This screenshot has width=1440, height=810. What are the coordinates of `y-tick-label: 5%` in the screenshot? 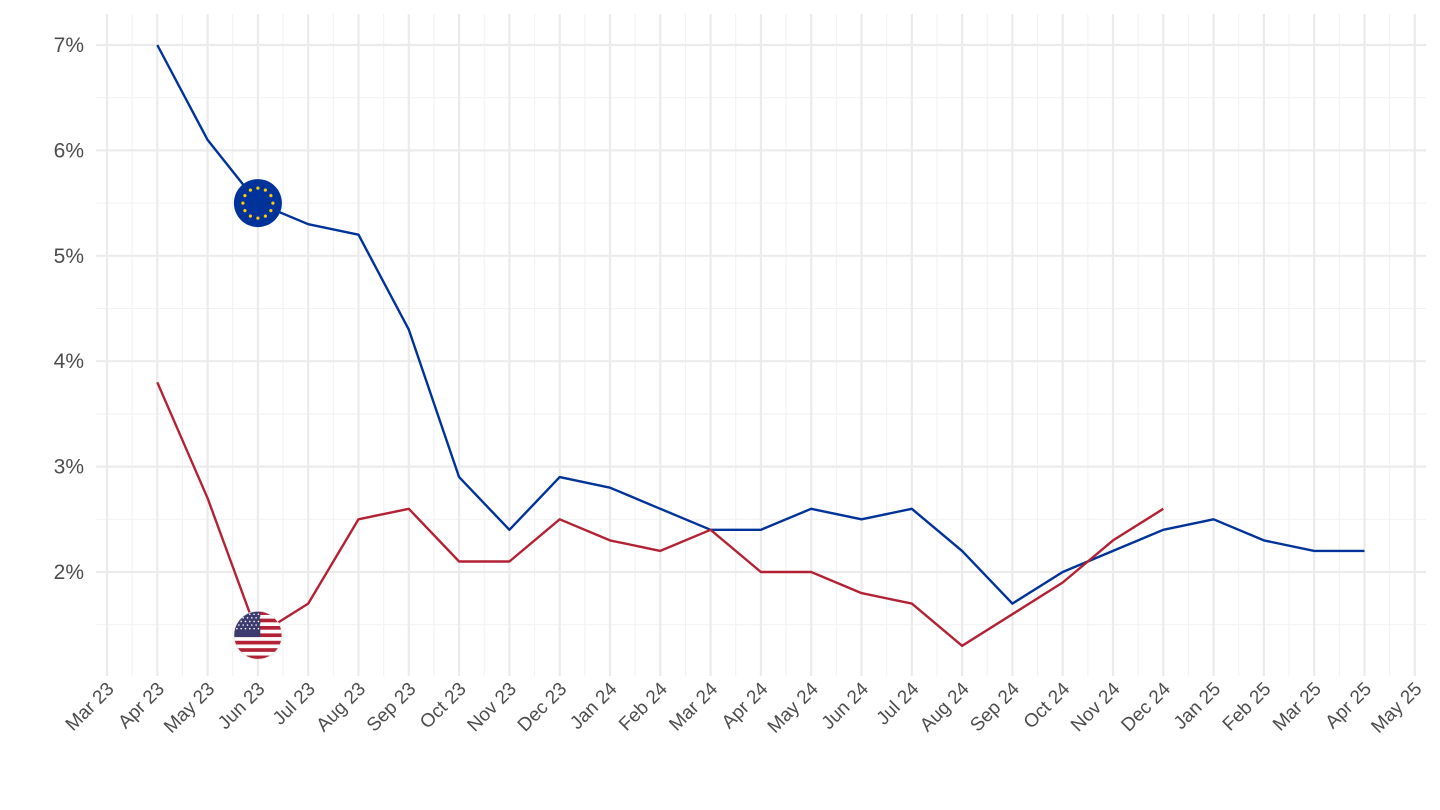 It's located at (69, 256).